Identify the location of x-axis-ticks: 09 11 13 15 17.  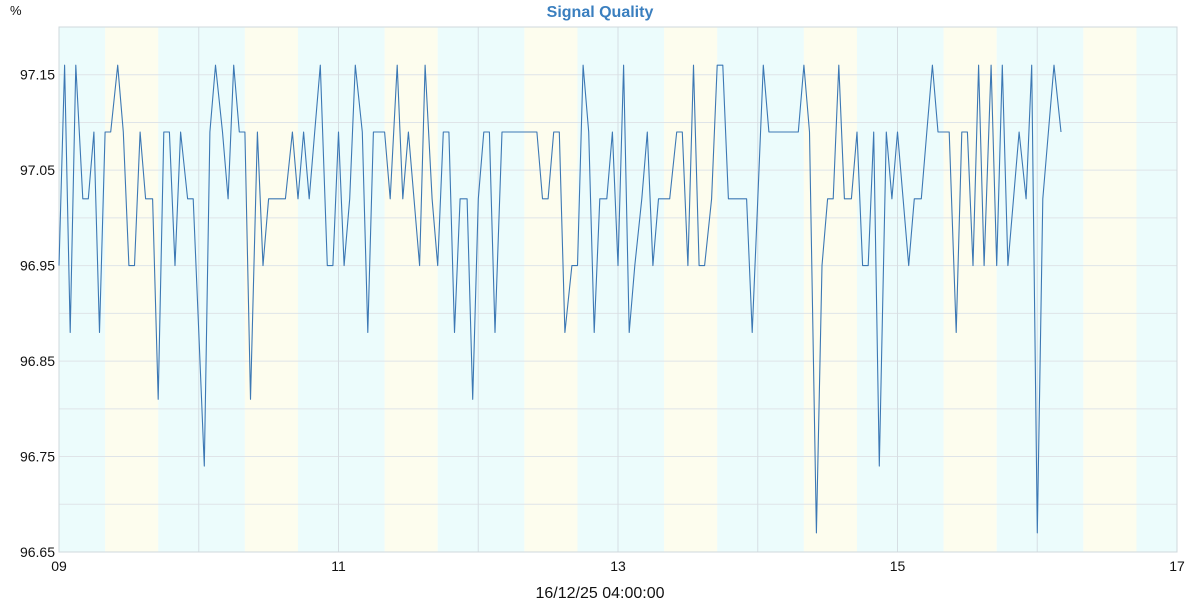
(618, 566).